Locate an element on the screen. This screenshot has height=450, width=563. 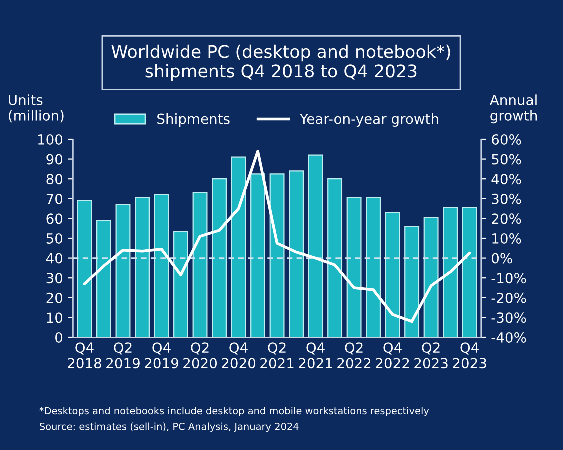
y-tick-label: 60 is located at coordinates (54, 219).